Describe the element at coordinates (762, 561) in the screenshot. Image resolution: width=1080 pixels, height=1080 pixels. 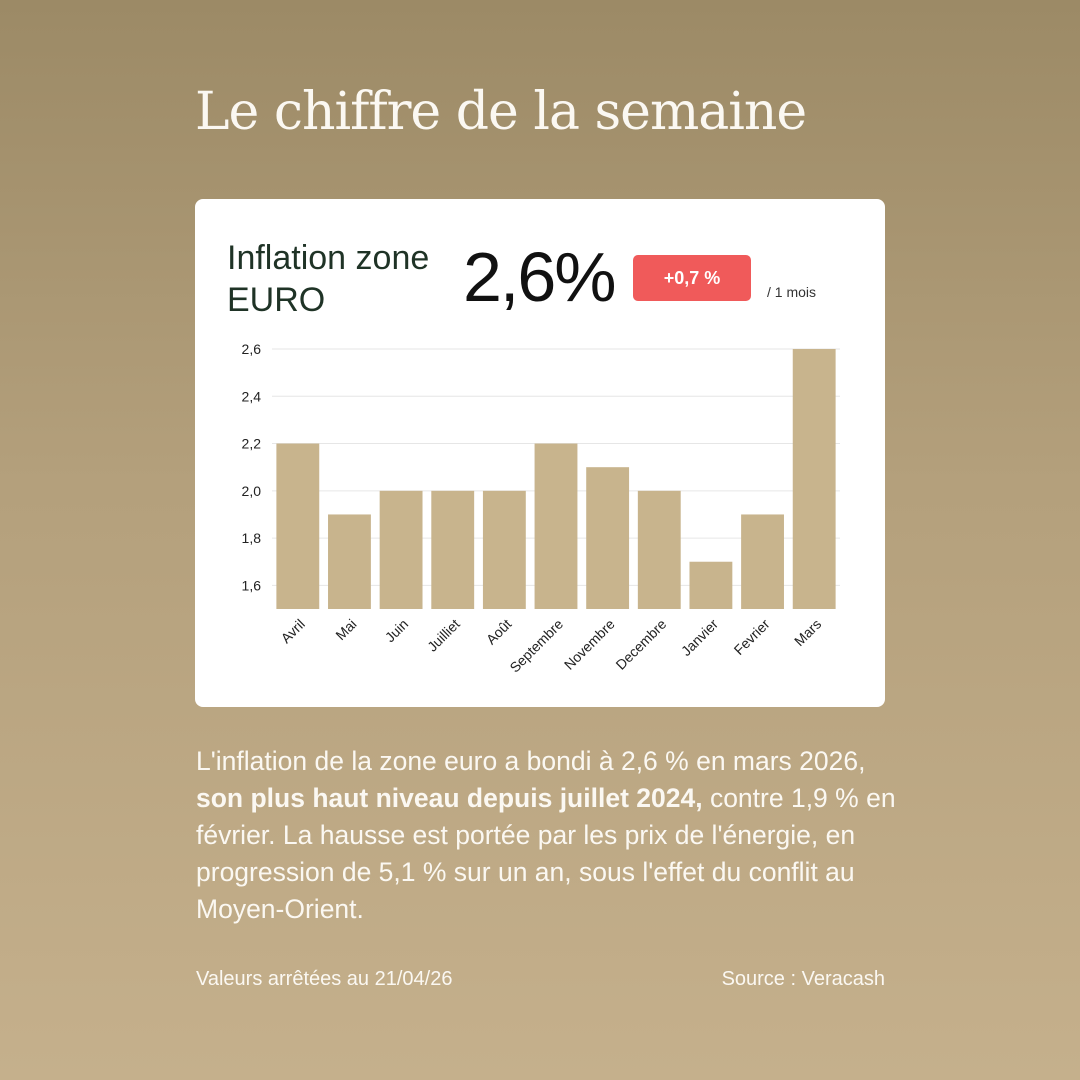
I see `bar-fevrier` at that location.